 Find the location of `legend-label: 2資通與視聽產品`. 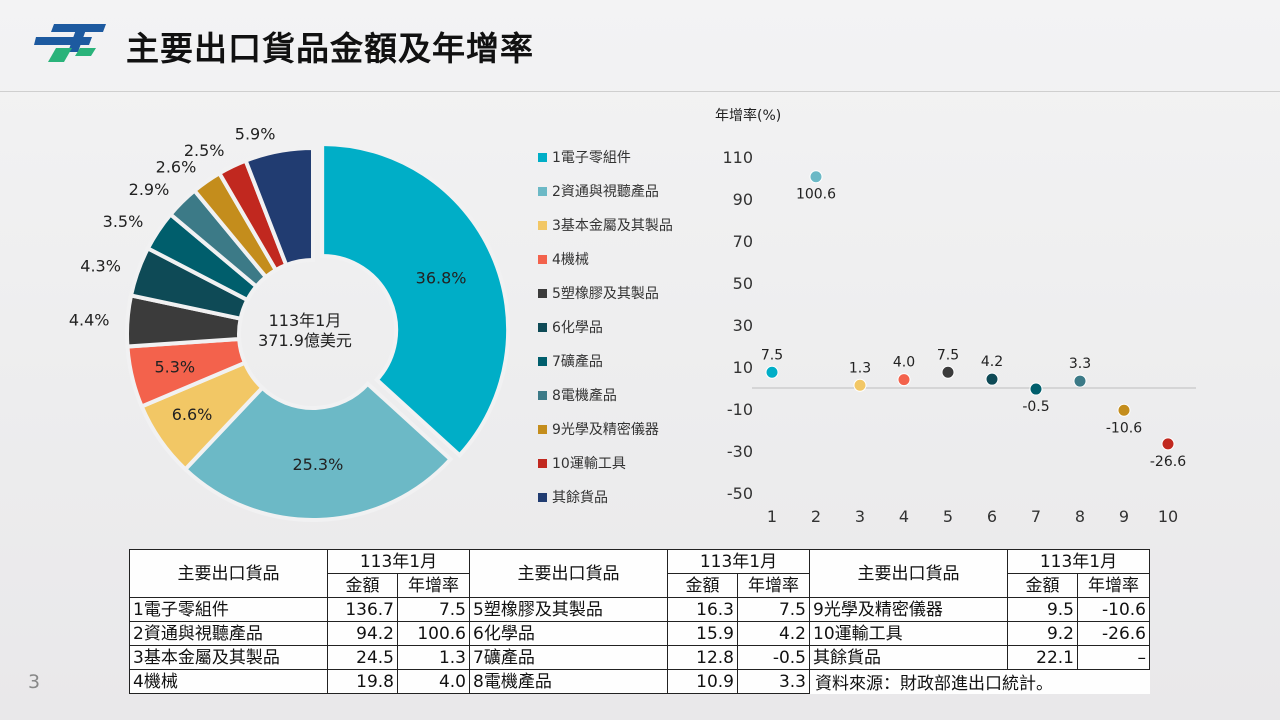

legend-label: 2資通與視聽產品 is located at coordinates (605, 192).